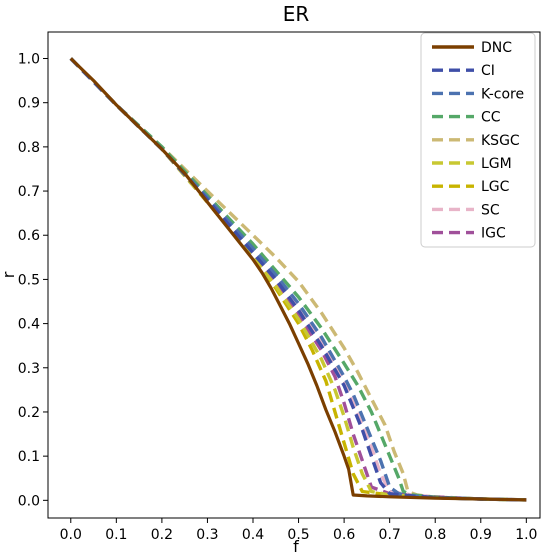 The height and width of the screenshot is (559, 550). Describe the element at coordinates (29, 192) in the screenshot. I see `y-tick-label: 0.7` at that location.